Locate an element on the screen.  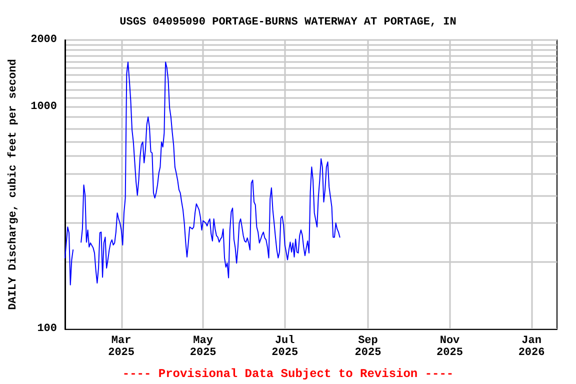
x-tick-label: Mar 2025 is located at coordinates (121, 347).